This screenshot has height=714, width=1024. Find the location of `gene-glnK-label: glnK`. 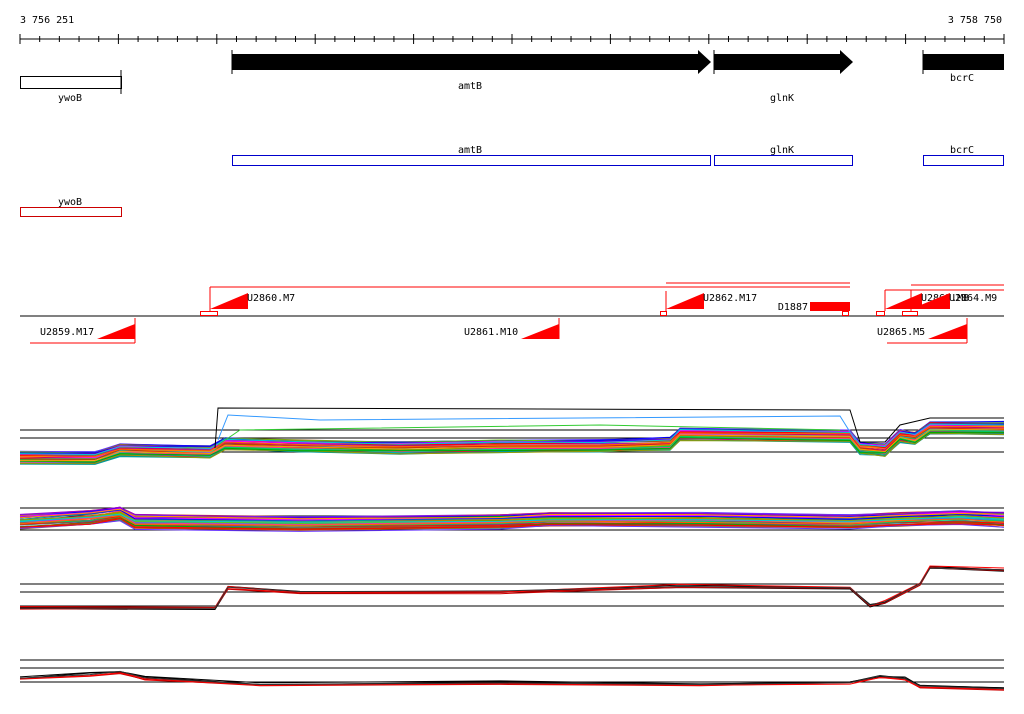

gene-glnK-label: glnK is located at coordinates (782, 98).